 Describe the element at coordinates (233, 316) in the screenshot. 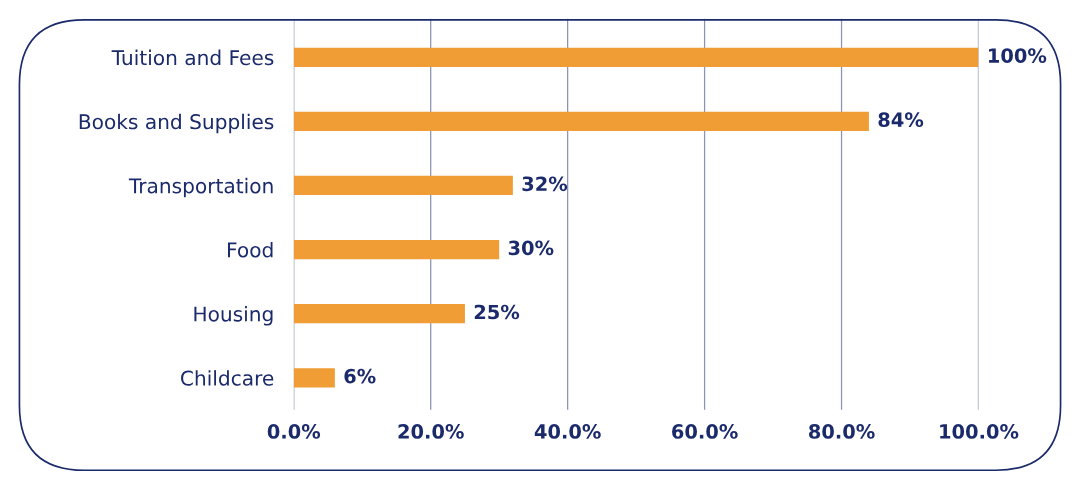

I see `y-tick-label: Housing` at that location.